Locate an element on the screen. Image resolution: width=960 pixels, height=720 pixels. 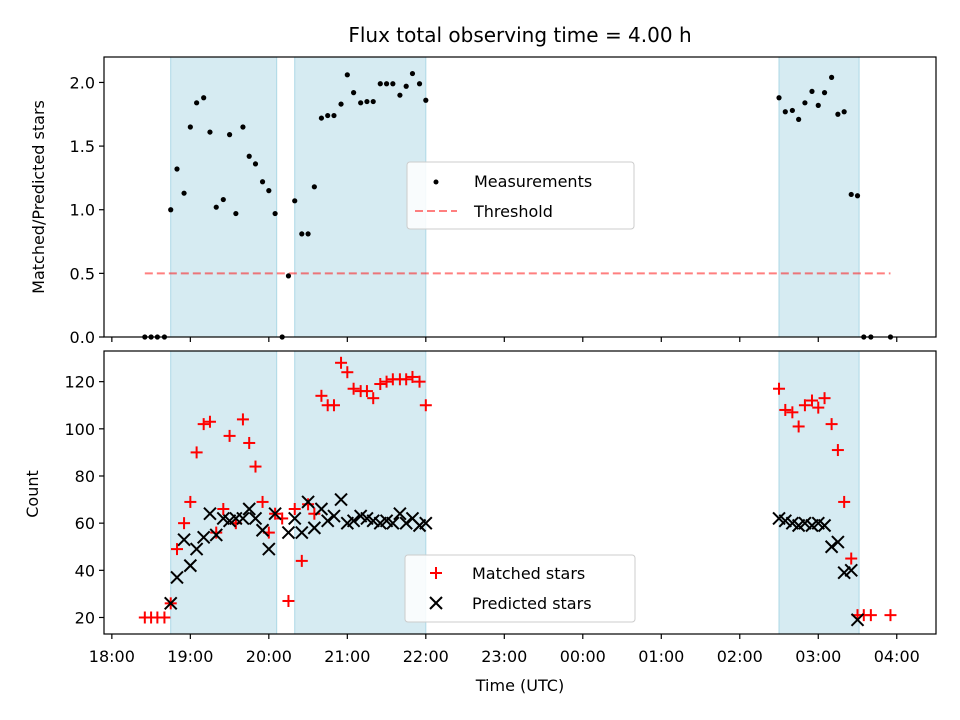
top-x-ticks is located at coordinates (504, 339).